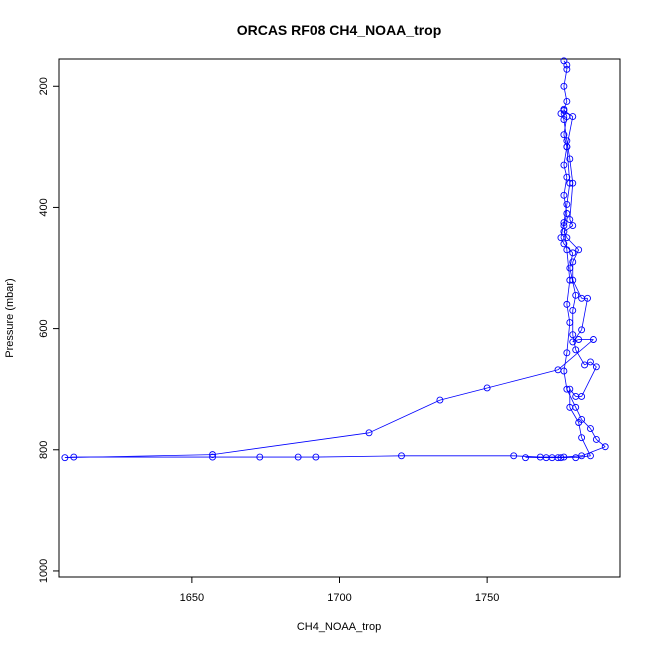 This screenshot has width=650, height=650. Describe the element at coordinates (487, 598) in the screenshot. I see `x-tick-label: 1750` at that location.